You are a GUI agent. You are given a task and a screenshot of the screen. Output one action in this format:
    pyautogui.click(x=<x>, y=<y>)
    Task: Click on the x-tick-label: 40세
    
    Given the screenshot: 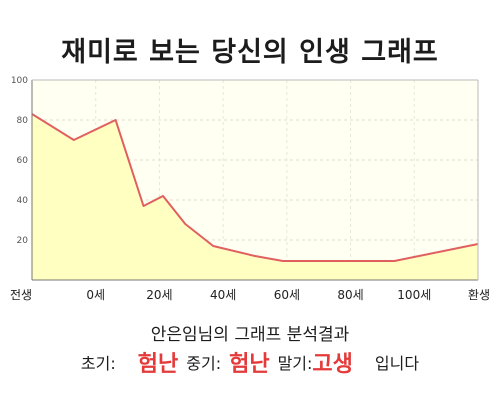 What is the action you would take?
    pyautogui.click(x=223, y=295)
    